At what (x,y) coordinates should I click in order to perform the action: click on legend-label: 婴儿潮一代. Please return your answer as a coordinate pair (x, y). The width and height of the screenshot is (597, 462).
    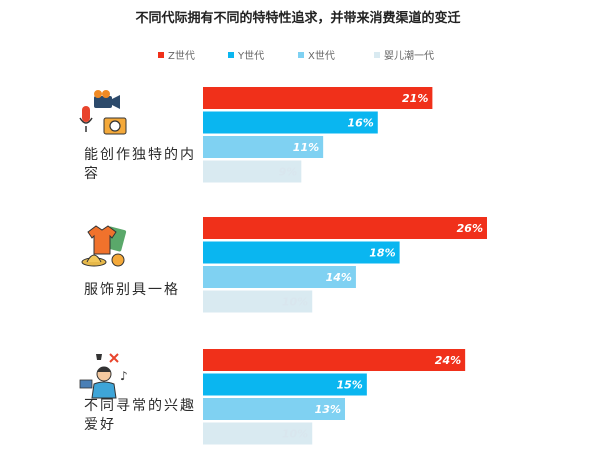
    Looking at the image, I should click on (409, 55).